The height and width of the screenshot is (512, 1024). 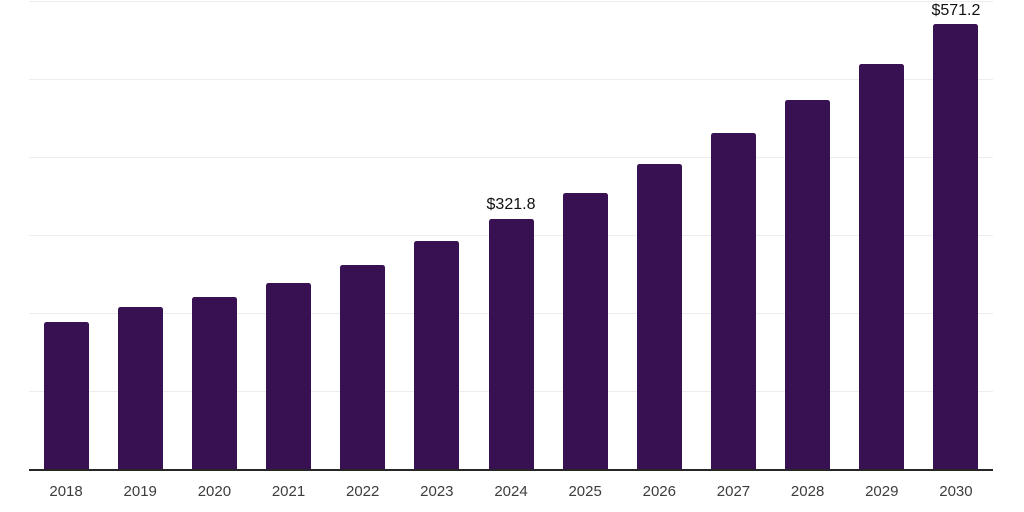 What do you see at coordinates (882, 266) in the screenshot?
I see `bar-2029` at bounding box center [882, 266].